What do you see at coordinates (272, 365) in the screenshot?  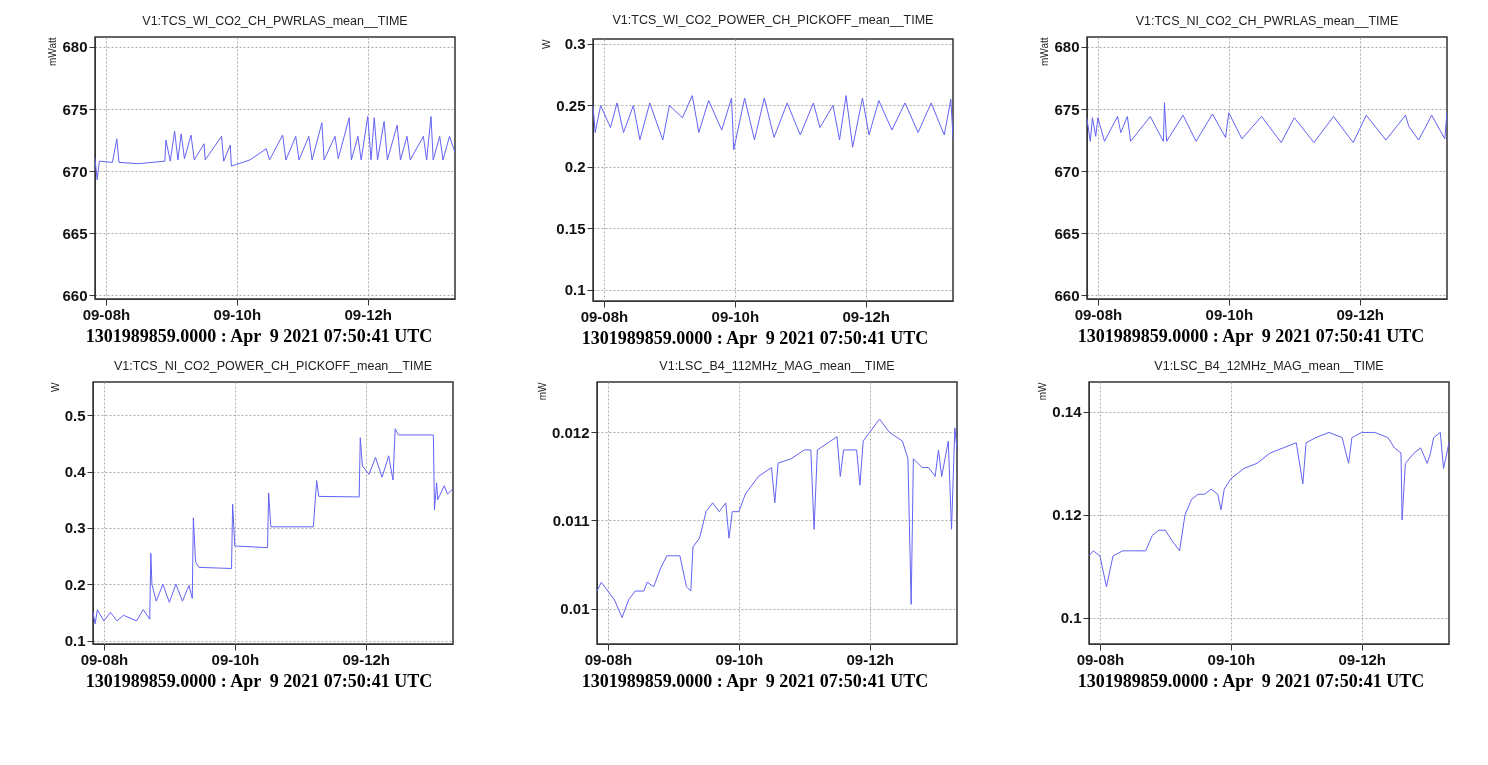 I see `chart-title: V1:TCS_NI_CO2_POWER_CH_PICKOFF_mean__TIME` at bounding box center [272, 365].